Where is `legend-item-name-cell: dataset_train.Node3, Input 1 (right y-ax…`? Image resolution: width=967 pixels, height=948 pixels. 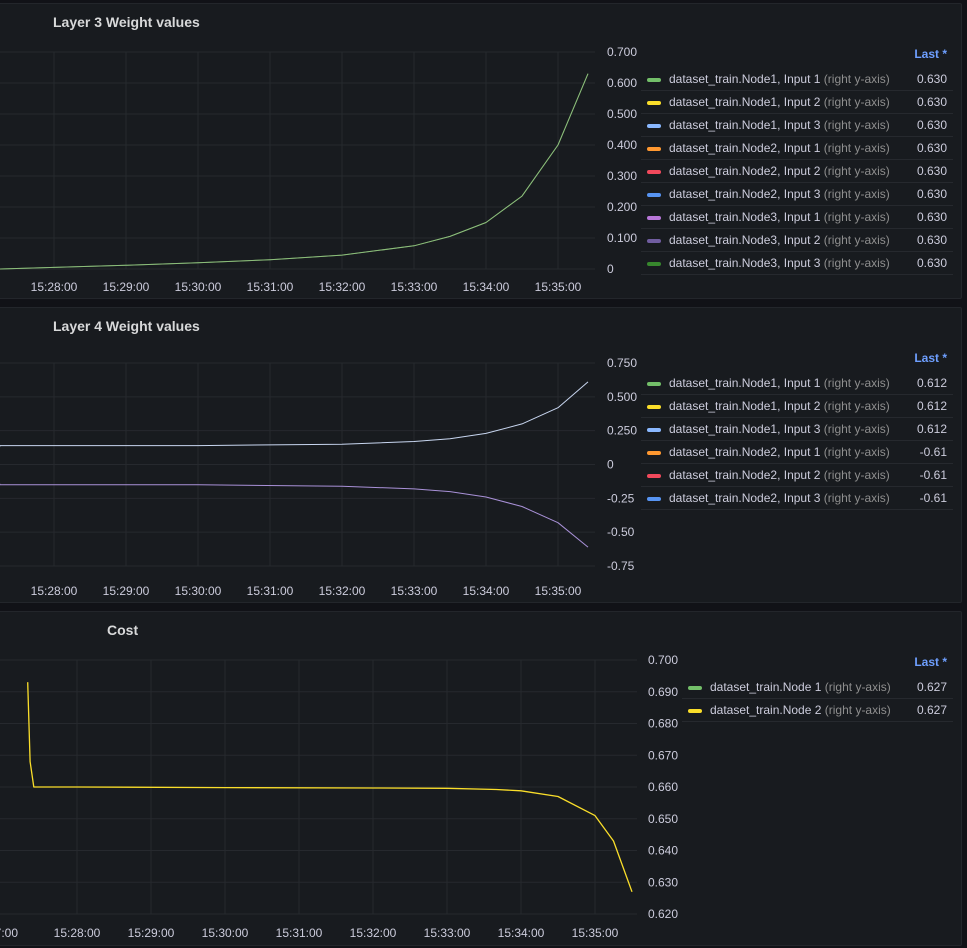 legend-item-name-cell: dataset_train.Node3, Input 1 (right y-ax… is located at coordinates (774, 217).